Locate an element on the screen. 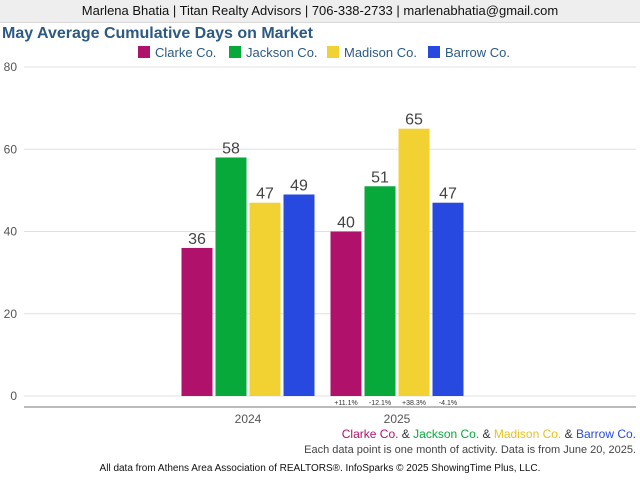 This screenshot has width=640, height=480. y-tick-label: 80 is located at coordinates (11, 67).